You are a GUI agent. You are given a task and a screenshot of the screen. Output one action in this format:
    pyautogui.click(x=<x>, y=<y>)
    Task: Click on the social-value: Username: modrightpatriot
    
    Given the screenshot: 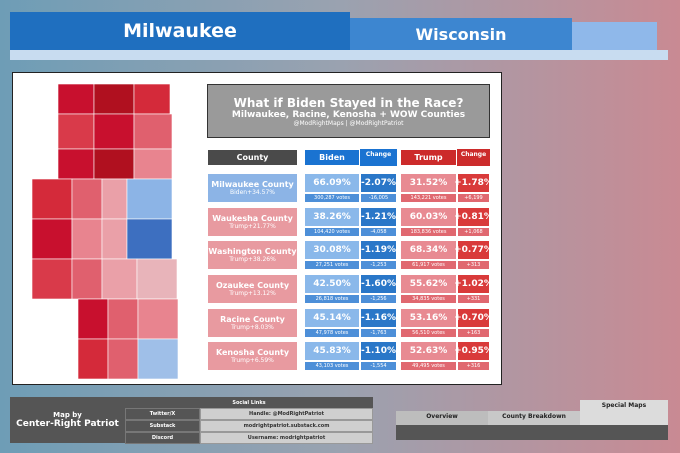 What is the action you would take?
    pyautogui.click(x=286, y=438)
    